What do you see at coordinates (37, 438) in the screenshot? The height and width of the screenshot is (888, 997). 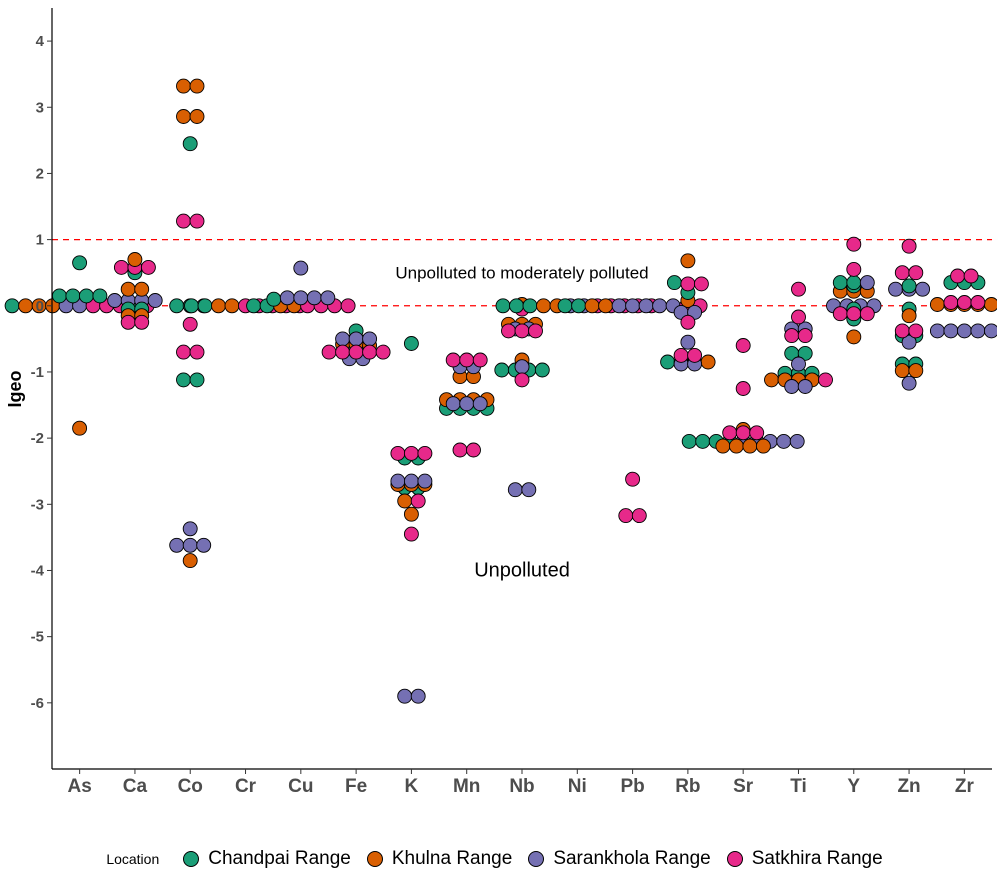 I see `y-tick-label: -2` at bounding box center [37, 438].